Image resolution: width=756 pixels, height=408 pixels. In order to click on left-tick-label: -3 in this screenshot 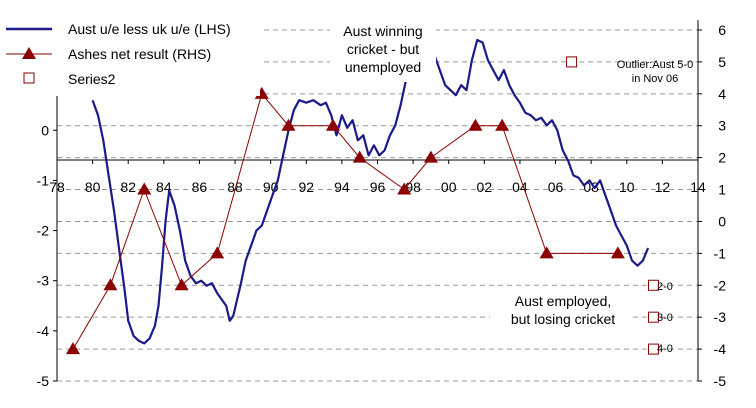, I will do `click(43, 281)`.